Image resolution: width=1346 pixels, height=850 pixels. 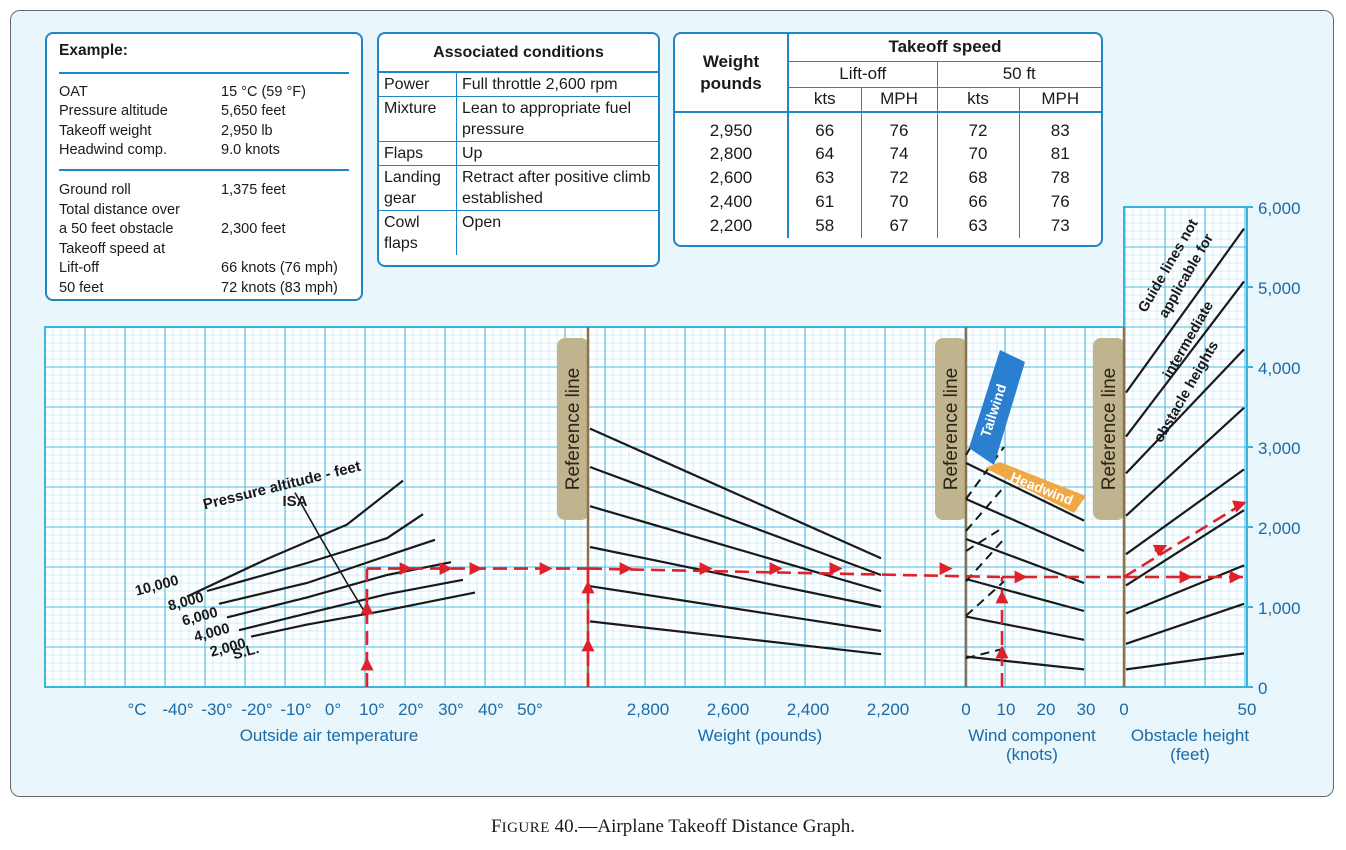 I want to click on tailwind-tag, so click(x=997, y=407).